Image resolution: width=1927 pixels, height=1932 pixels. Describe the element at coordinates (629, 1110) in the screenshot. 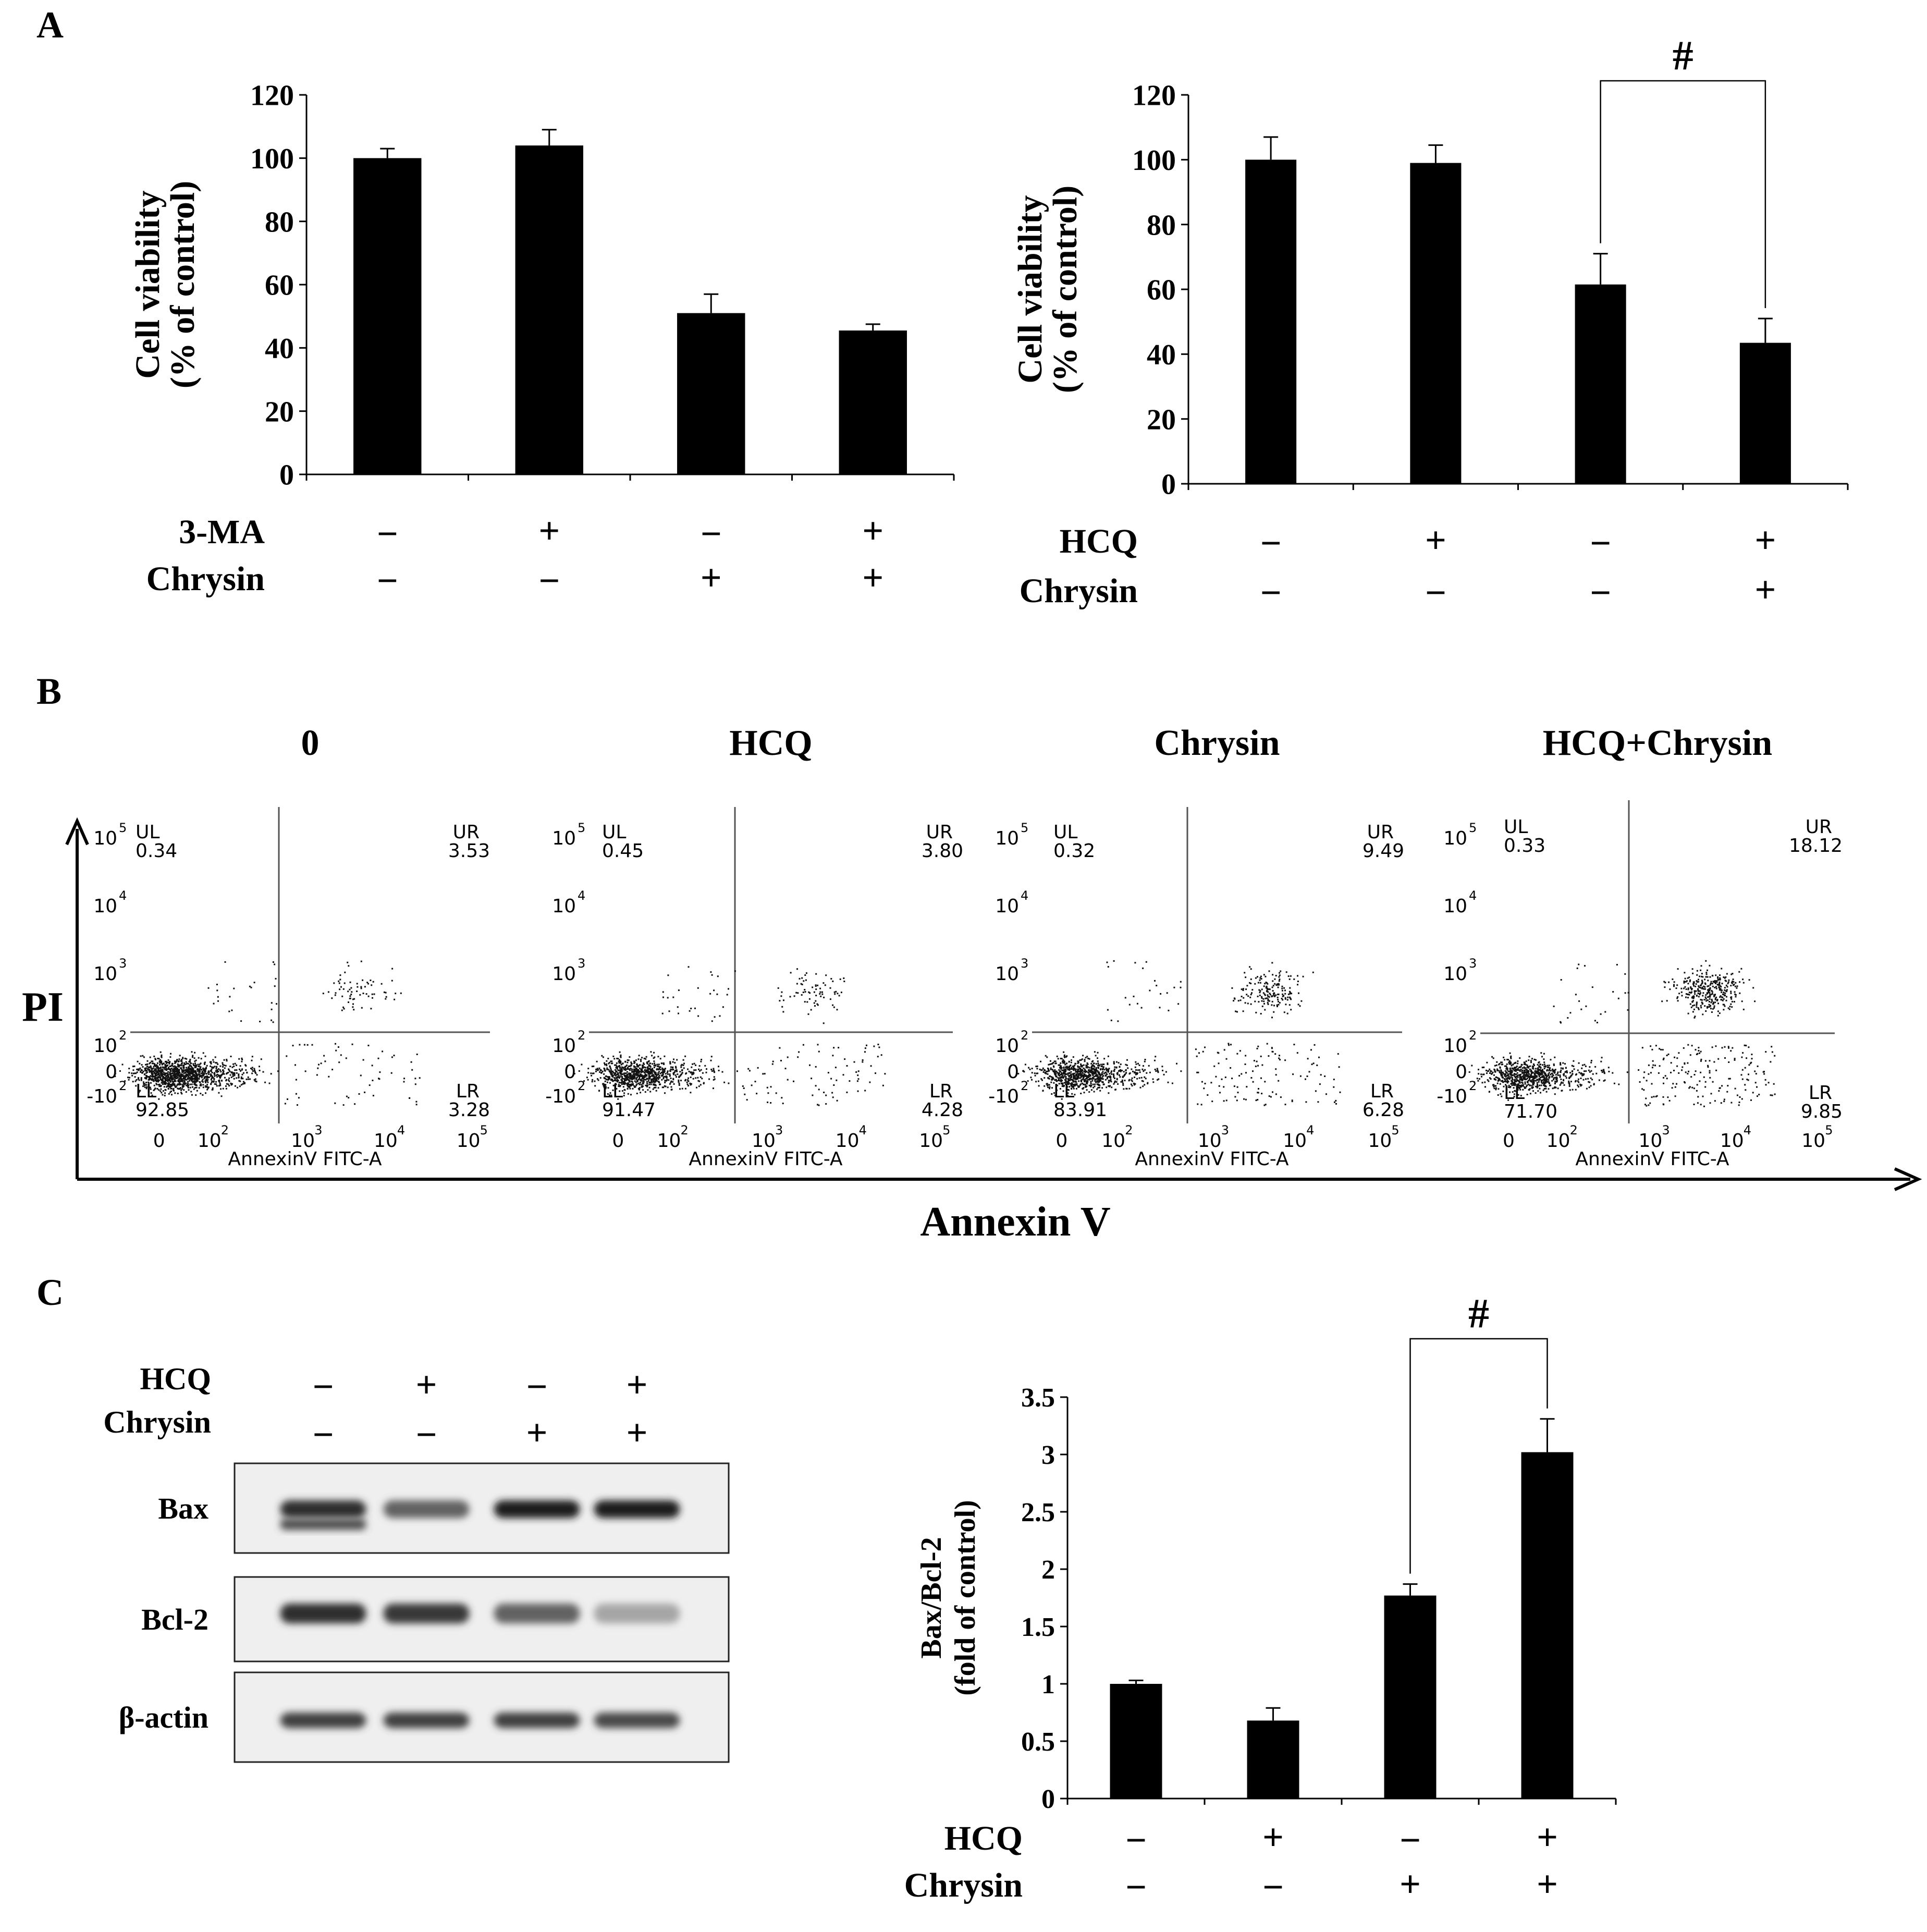

I see `quadrant-ll-value: 91.47` at that location.